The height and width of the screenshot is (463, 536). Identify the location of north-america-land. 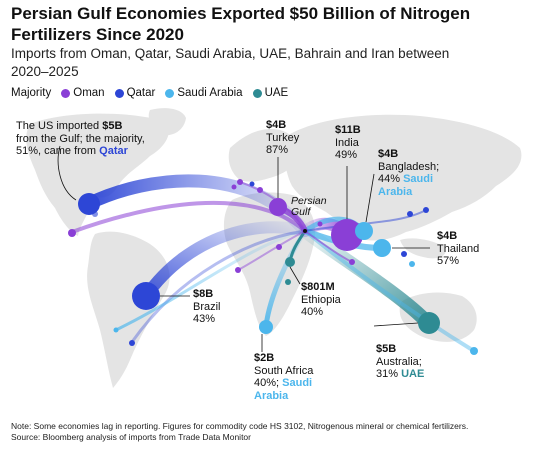
(97, 174).